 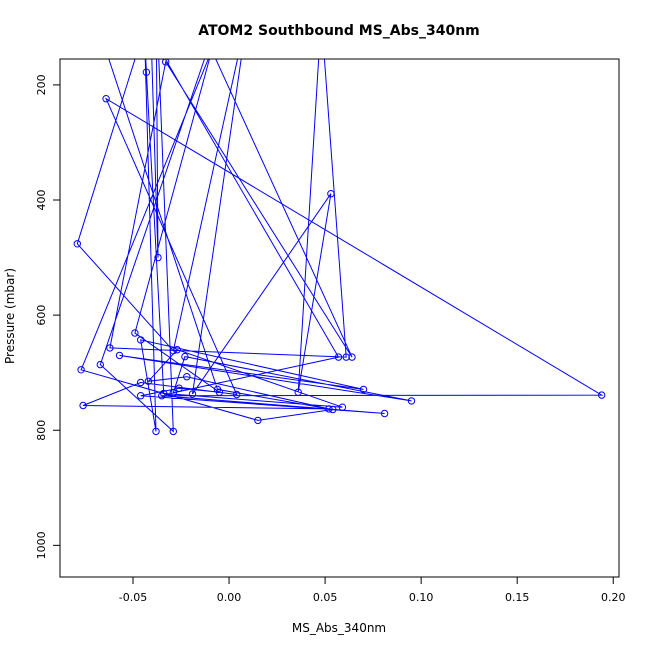 What do you see at coordinates (41, 200) in the screenshot?
I see `y-tick-label: 400` at bounding box center [41, 200].